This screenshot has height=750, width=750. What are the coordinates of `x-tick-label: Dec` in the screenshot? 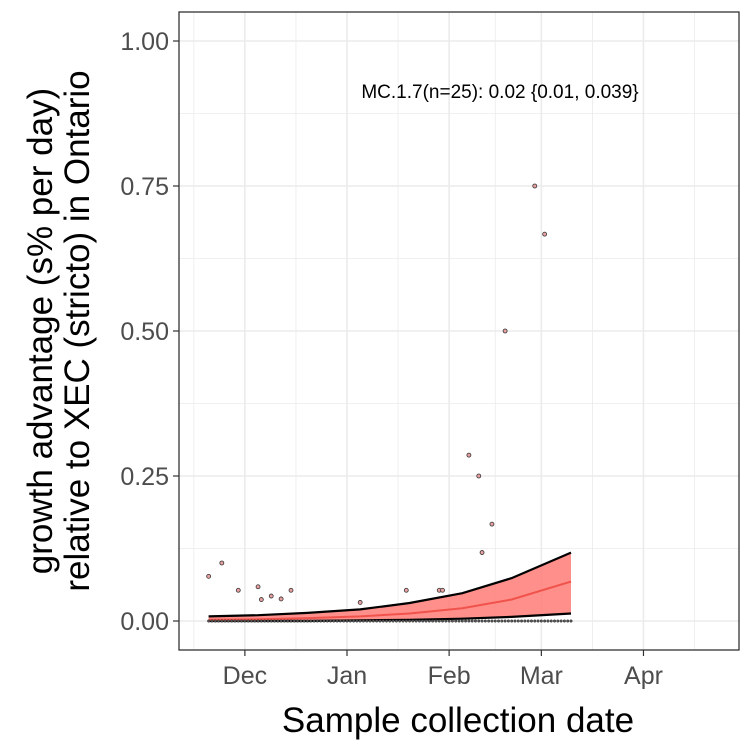 It's located at (245, 676).